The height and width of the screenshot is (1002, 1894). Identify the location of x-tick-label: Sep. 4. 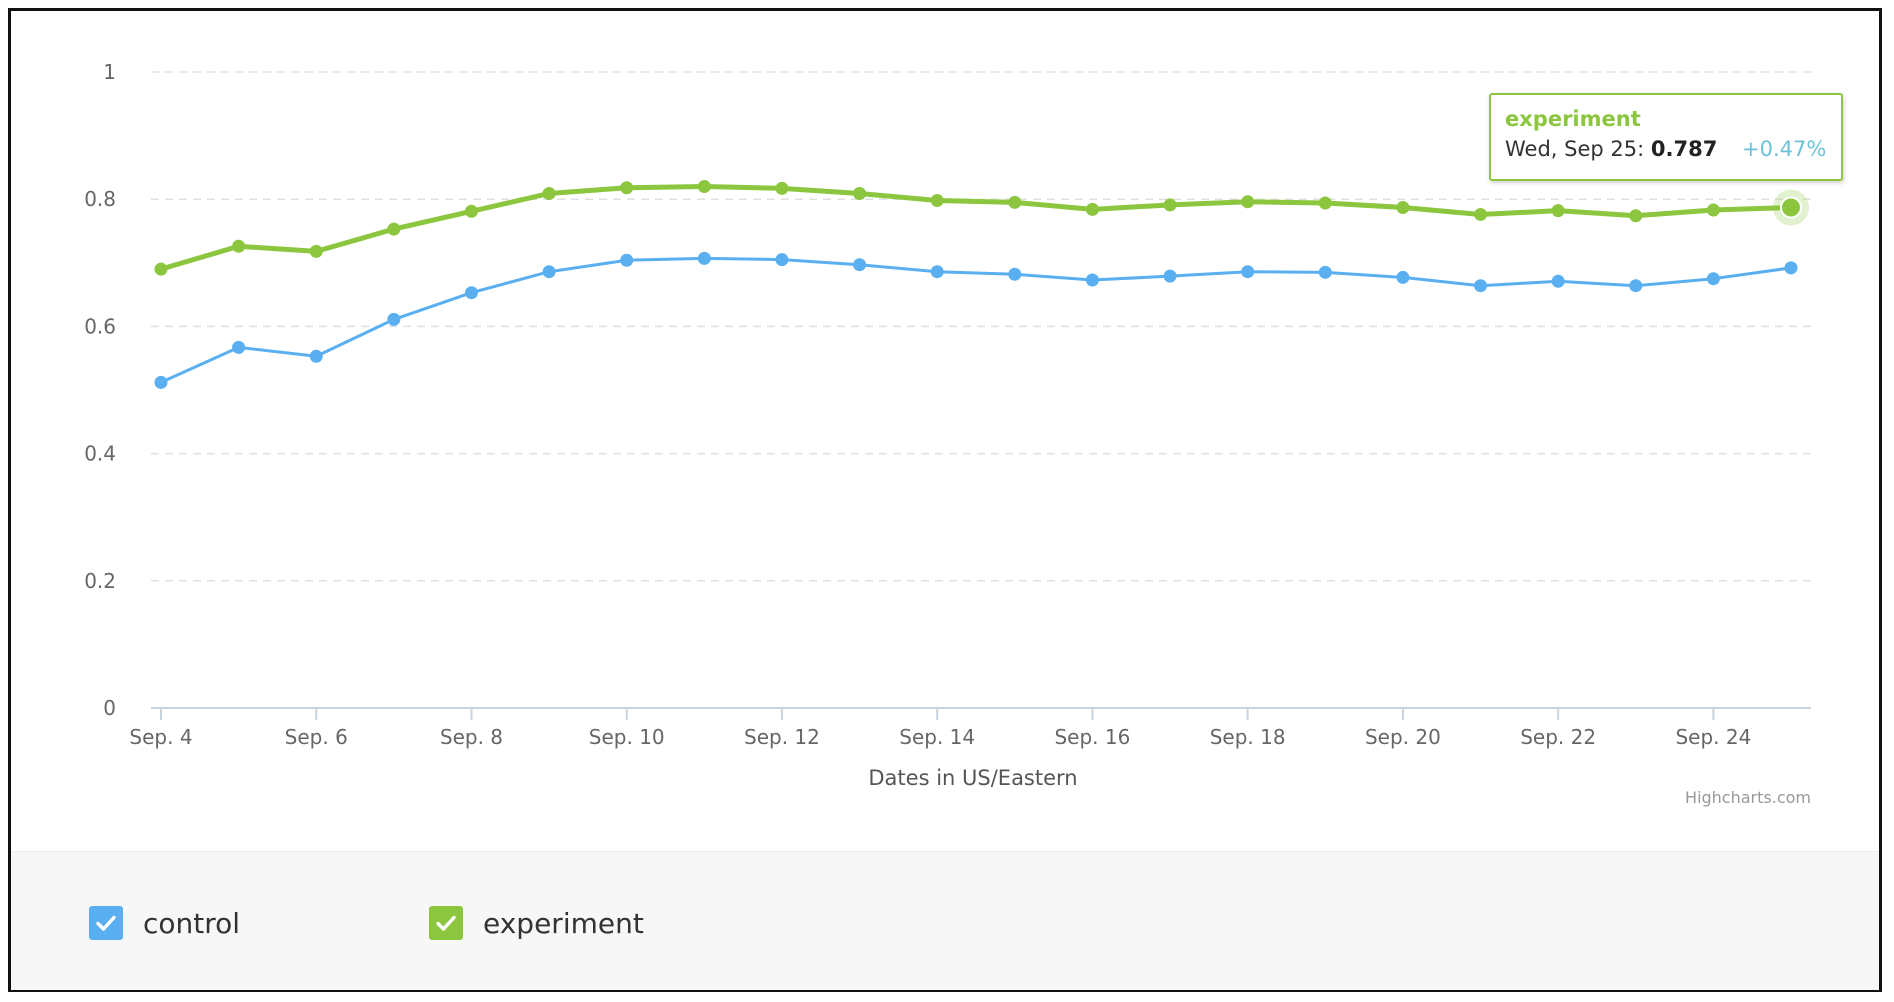
(160, 737).